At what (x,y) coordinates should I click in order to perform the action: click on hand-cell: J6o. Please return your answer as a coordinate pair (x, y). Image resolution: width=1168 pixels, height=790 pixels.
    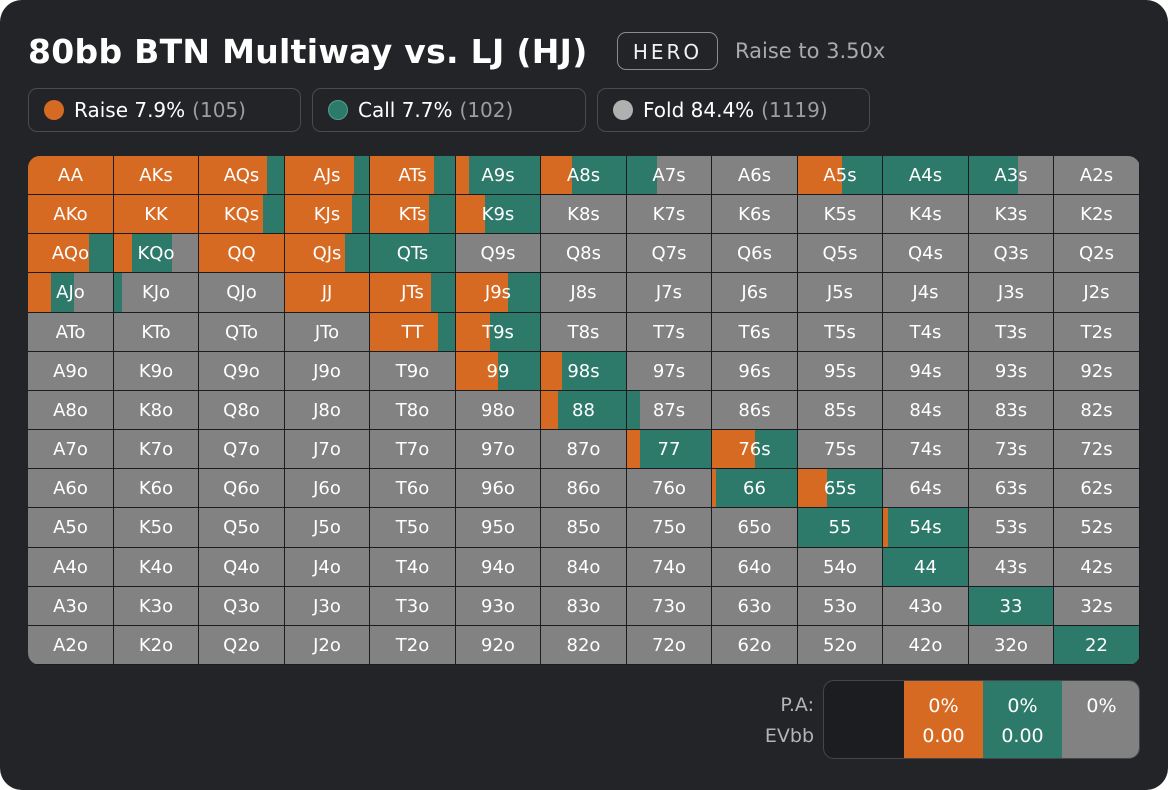
    Looking at the image, I should click on (327, 488).